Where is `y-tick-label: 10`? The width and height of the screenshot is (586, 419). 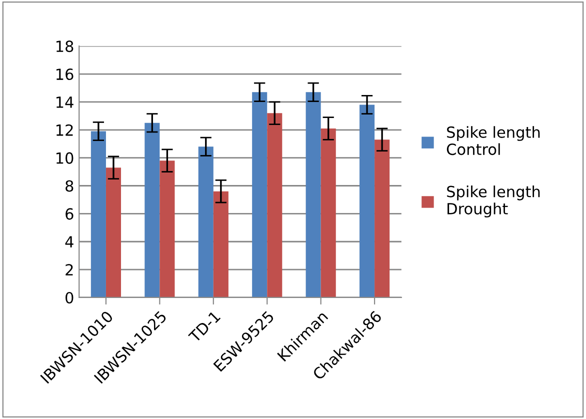
y-tick-label: 10 is located at coordinates (65, 158).